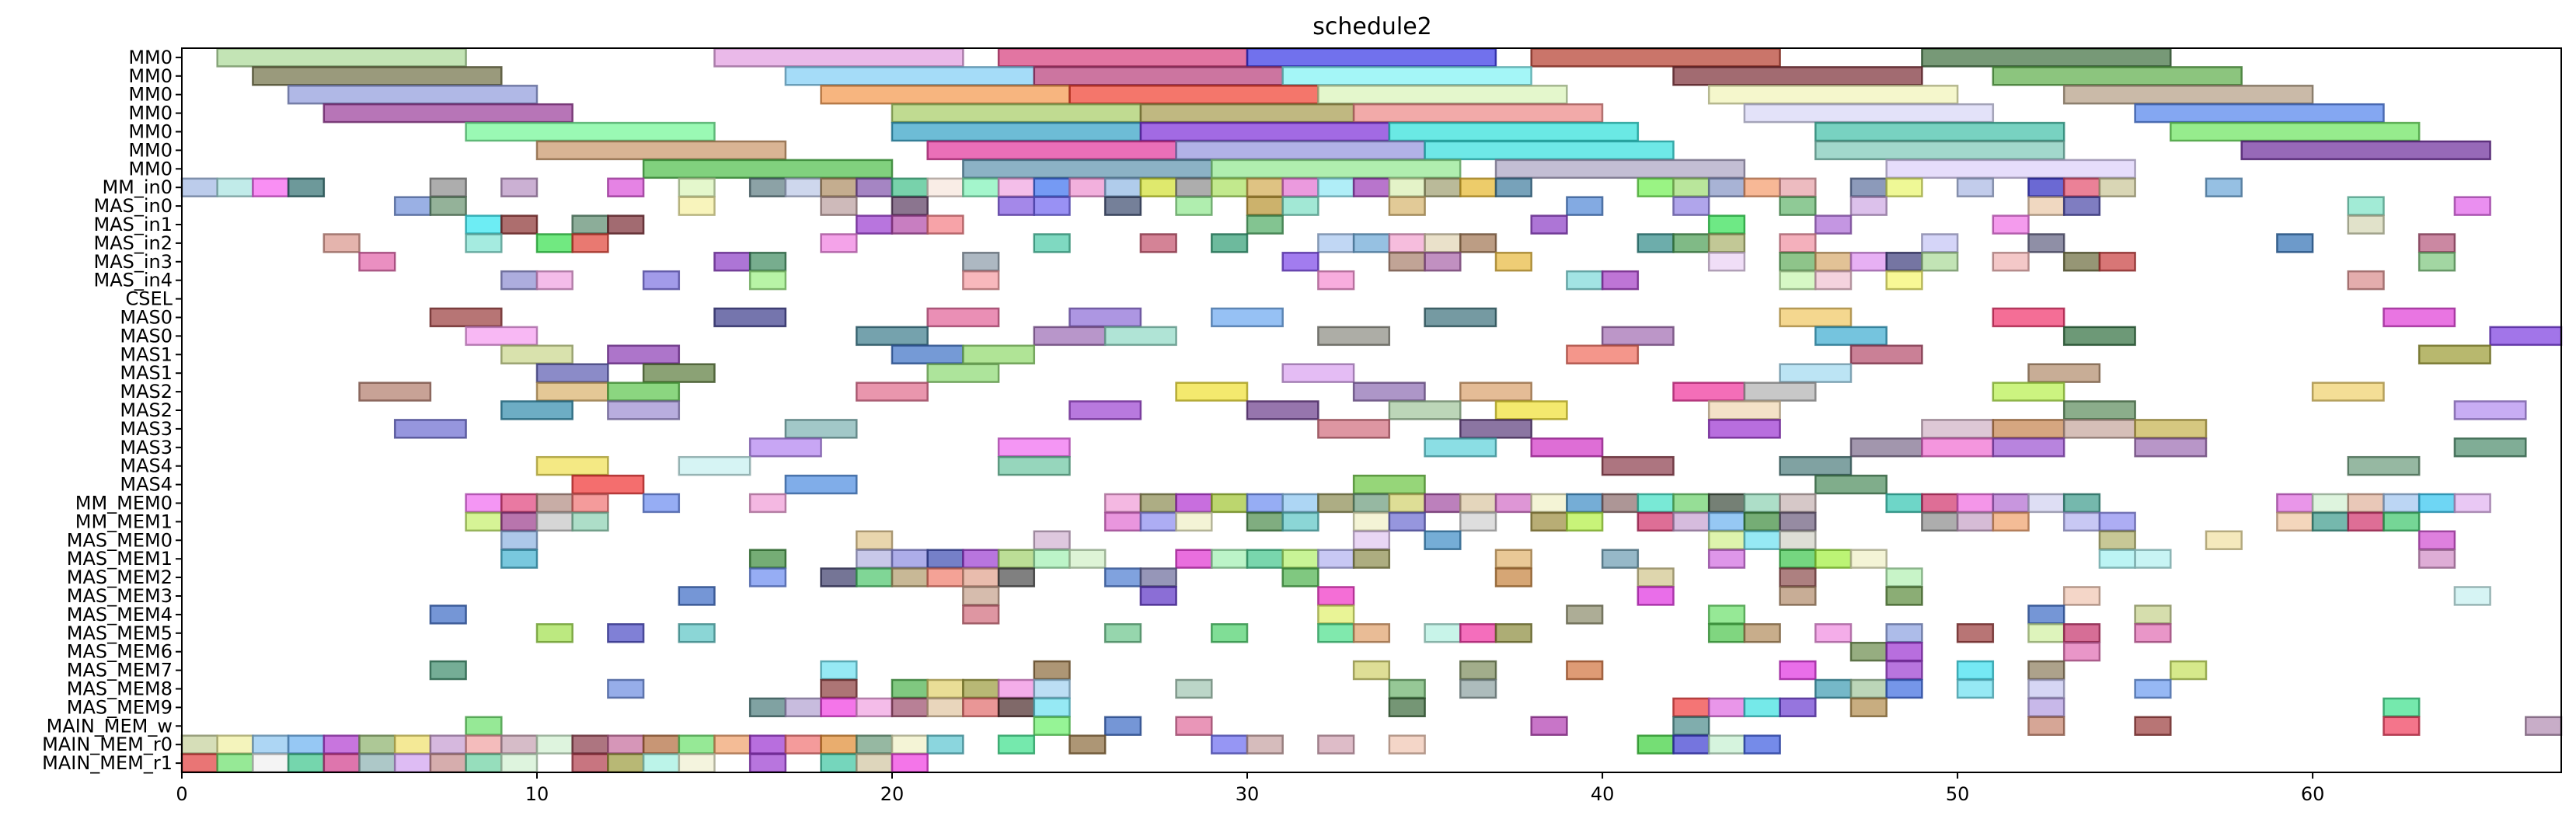  What do you see at coordinates (120, 707) in the screenshot?
I see `y-tick-label: MAS_MEM9` at bounding box center [120, 707].